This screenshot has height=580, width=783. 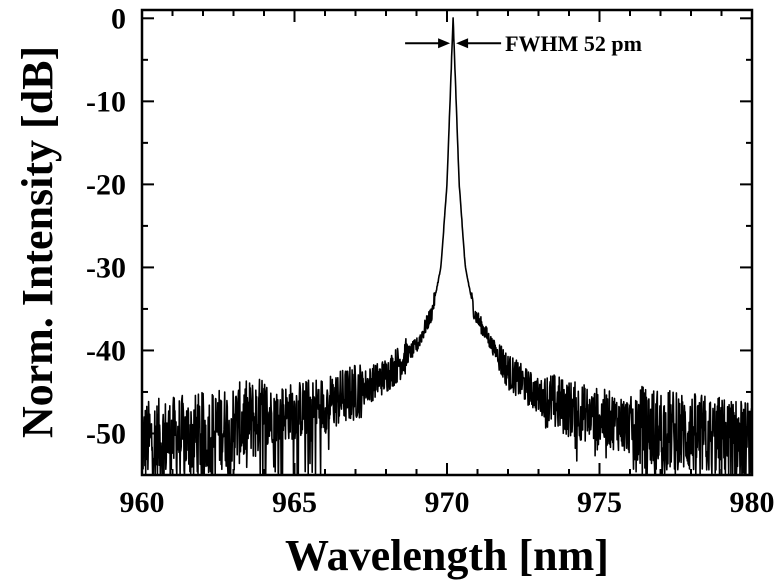 What do you see at coordinates (106, 101) in the screenshot?
I see `y-tick-label: -10` at bounding box center [106, 101].